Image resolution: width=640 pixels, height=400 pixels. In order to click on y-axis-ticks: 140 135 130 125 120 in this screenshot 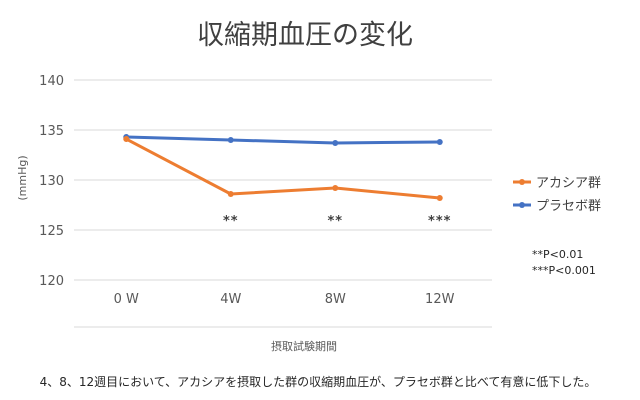, I will do `click(51, 181)`.